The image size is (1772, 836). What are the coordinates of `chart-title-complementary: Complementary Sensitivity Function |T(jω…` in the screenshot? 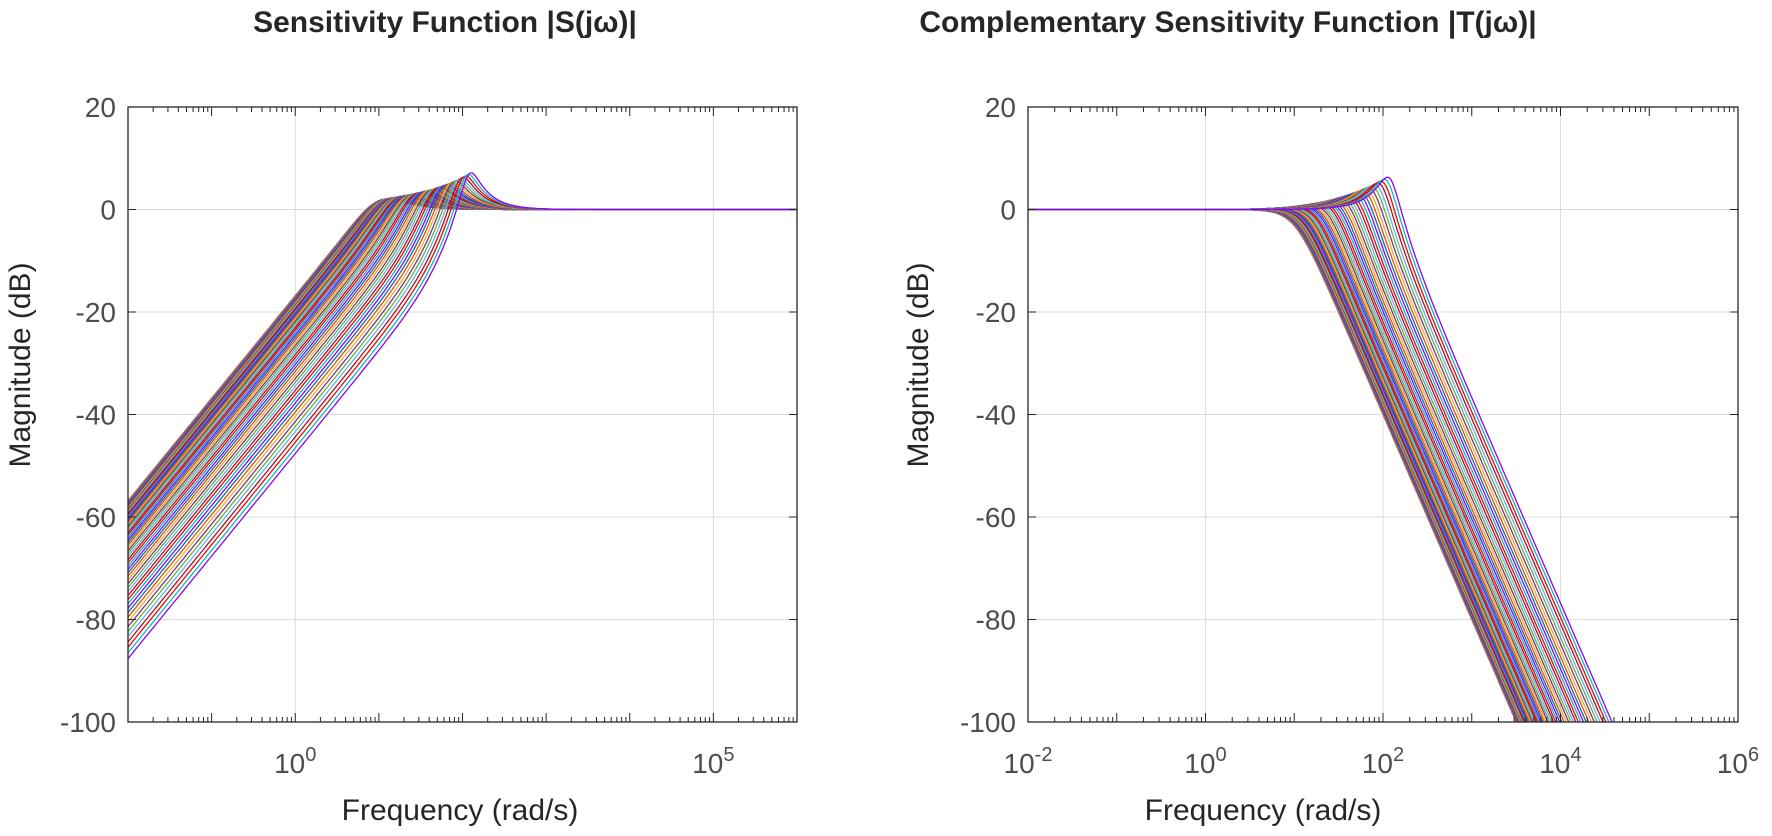 It's located at (1227, 22).